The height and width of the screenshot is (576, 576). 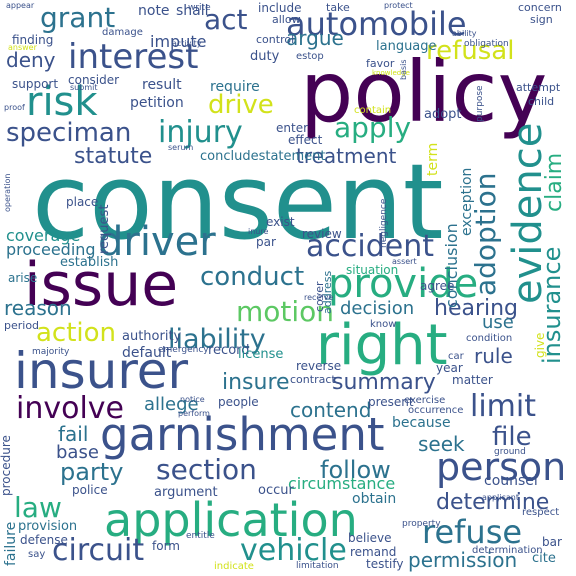 What do you see at coordinates (199, 8) in the screenshot?
I see `word: write` at bounding box center [199, 8].